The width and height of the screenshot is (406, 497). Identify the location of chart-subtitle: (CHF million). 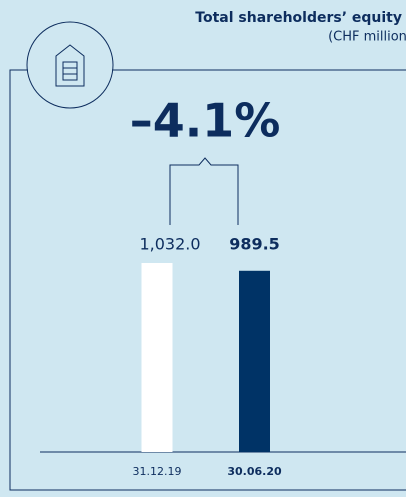
(367, 37).